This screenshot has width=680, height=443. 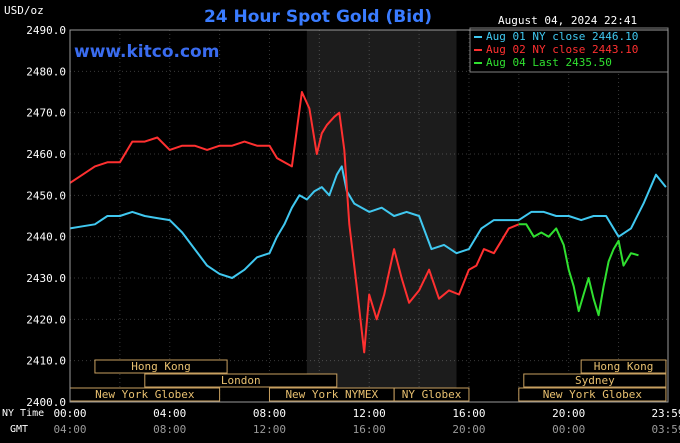 What do you see at coordinates (567, 20) in the screenshot?
I see `timestamp: August 04, 2024 22:41` at bounding box center [567, 20].